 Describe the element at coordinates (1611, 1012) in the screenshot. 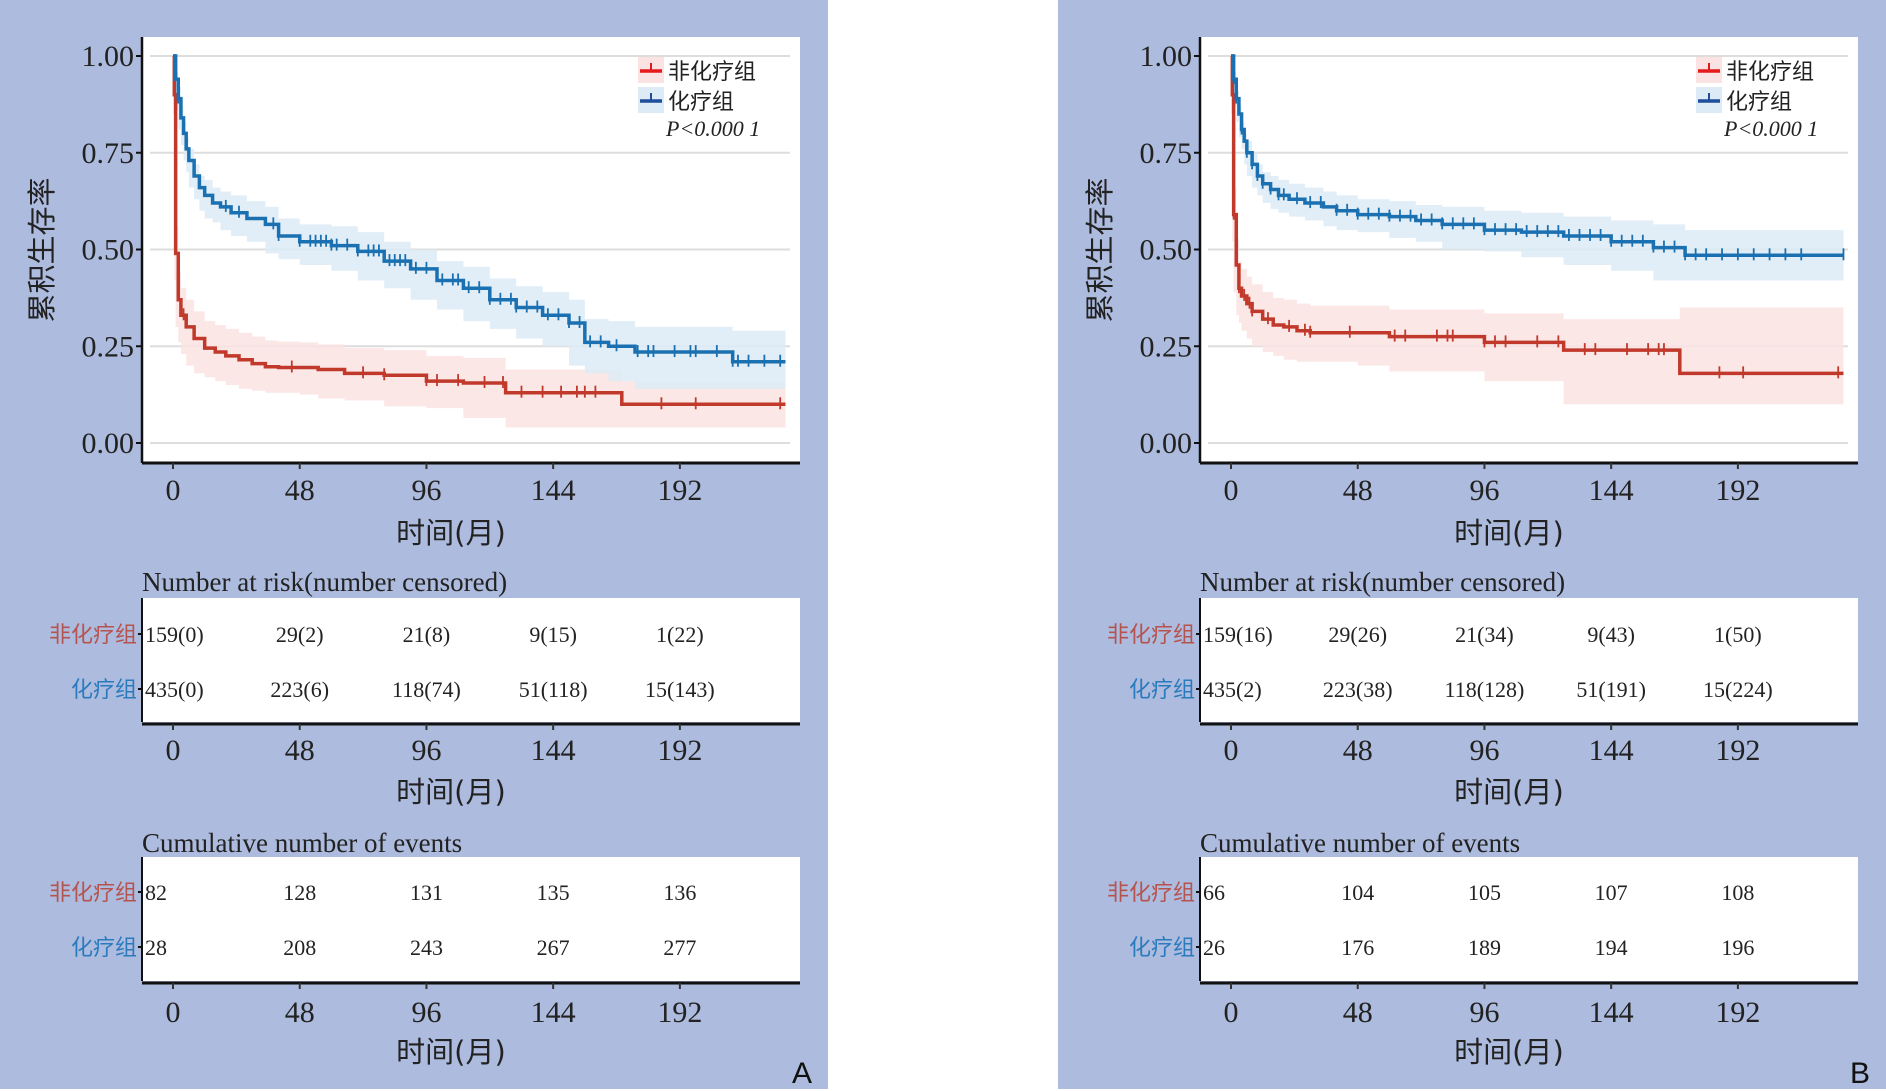

I see `b-events-table-x-tick-label: 144` at that location.